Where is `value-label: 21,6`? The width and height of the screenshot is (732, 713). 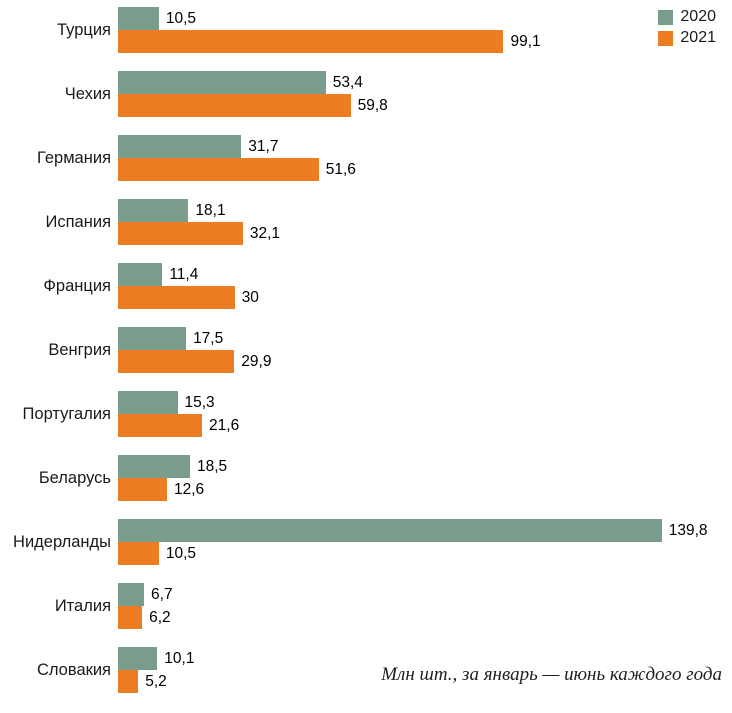 value-label: 21,6 is located at coordinates (224, 425).